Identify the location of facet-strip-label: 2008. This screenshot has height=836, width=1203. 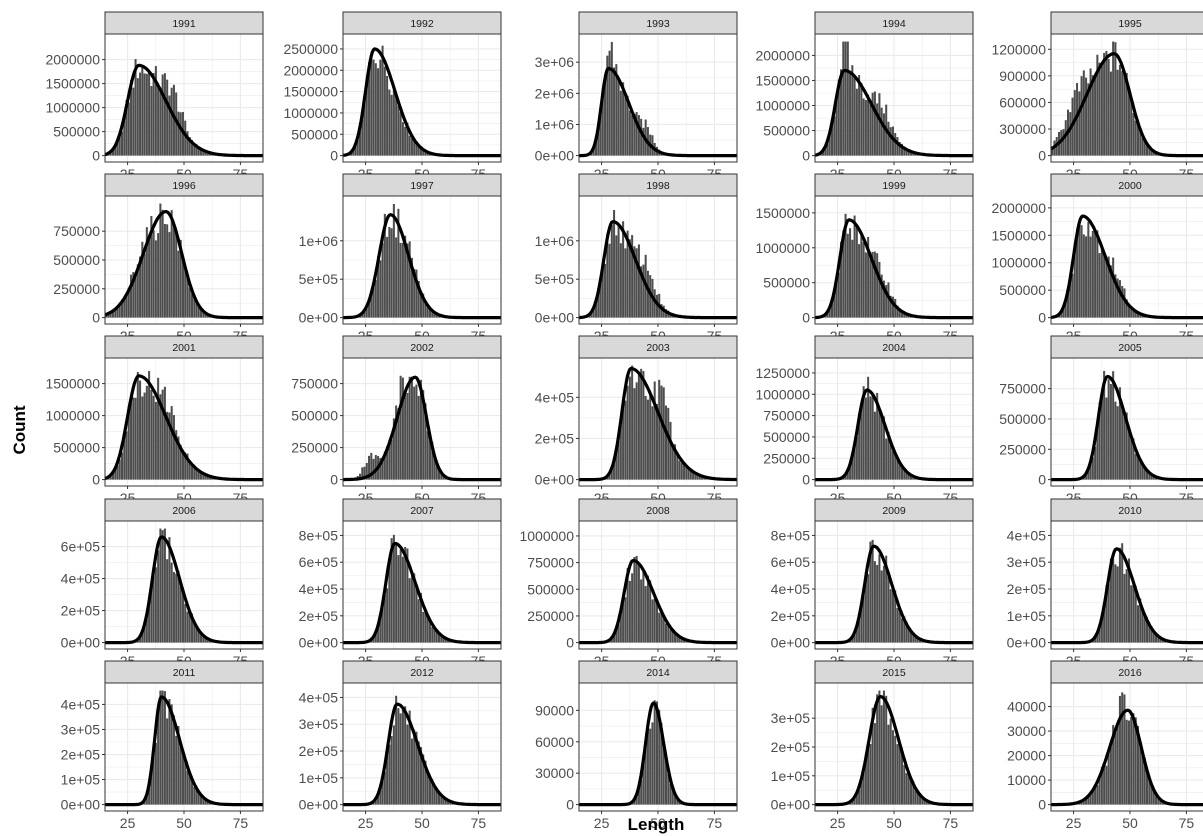
(658, 511).